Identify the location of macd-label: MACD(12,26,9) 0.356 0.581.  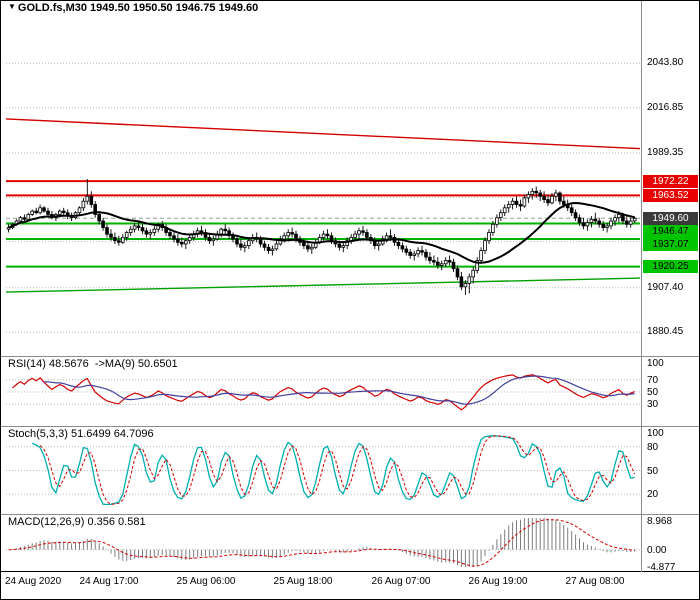
(77, 522).